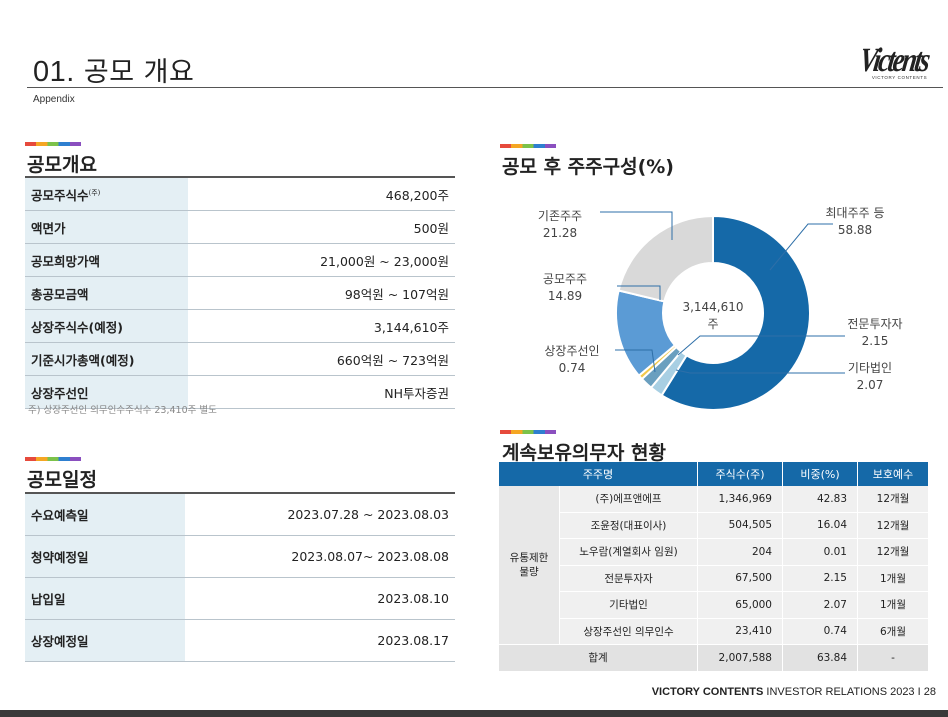 This screenshot has width=948, height=717. Describe the element at coordinates (106, 359) in the screenshot. I see `overview-row-label: 기준시가총액(예정)` at that location.